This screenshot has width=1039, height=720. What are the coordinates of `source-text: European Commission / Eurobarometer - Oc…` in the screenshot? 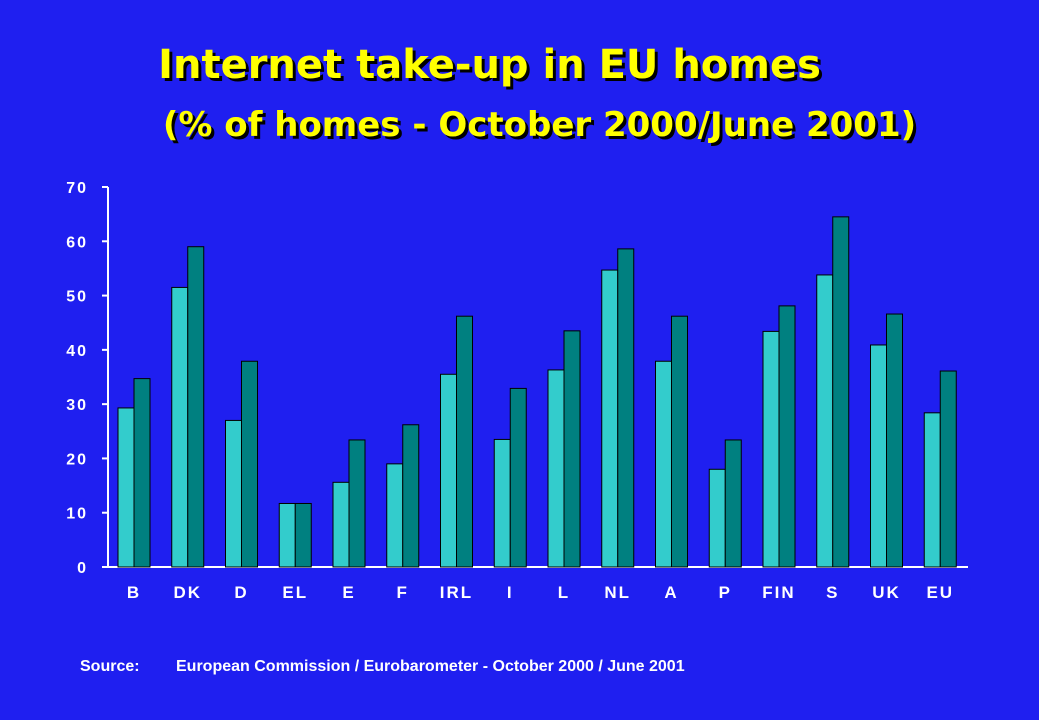 It's located at (430, 666).